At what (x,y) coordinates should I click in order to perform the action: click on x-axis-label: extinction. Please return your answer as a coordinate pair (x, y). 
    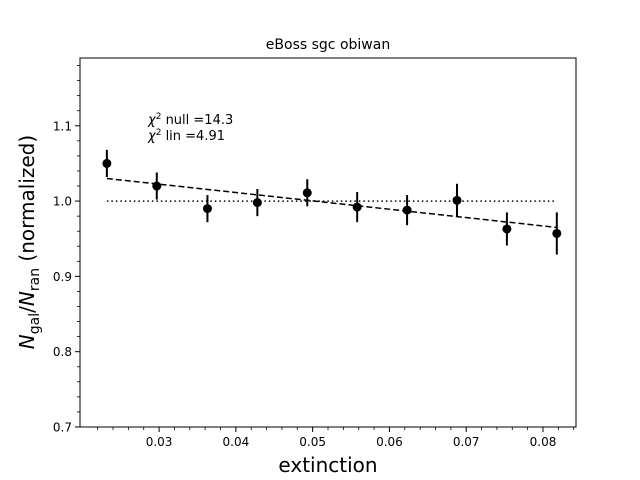
    Looking at the image, I should click on (327, 465).